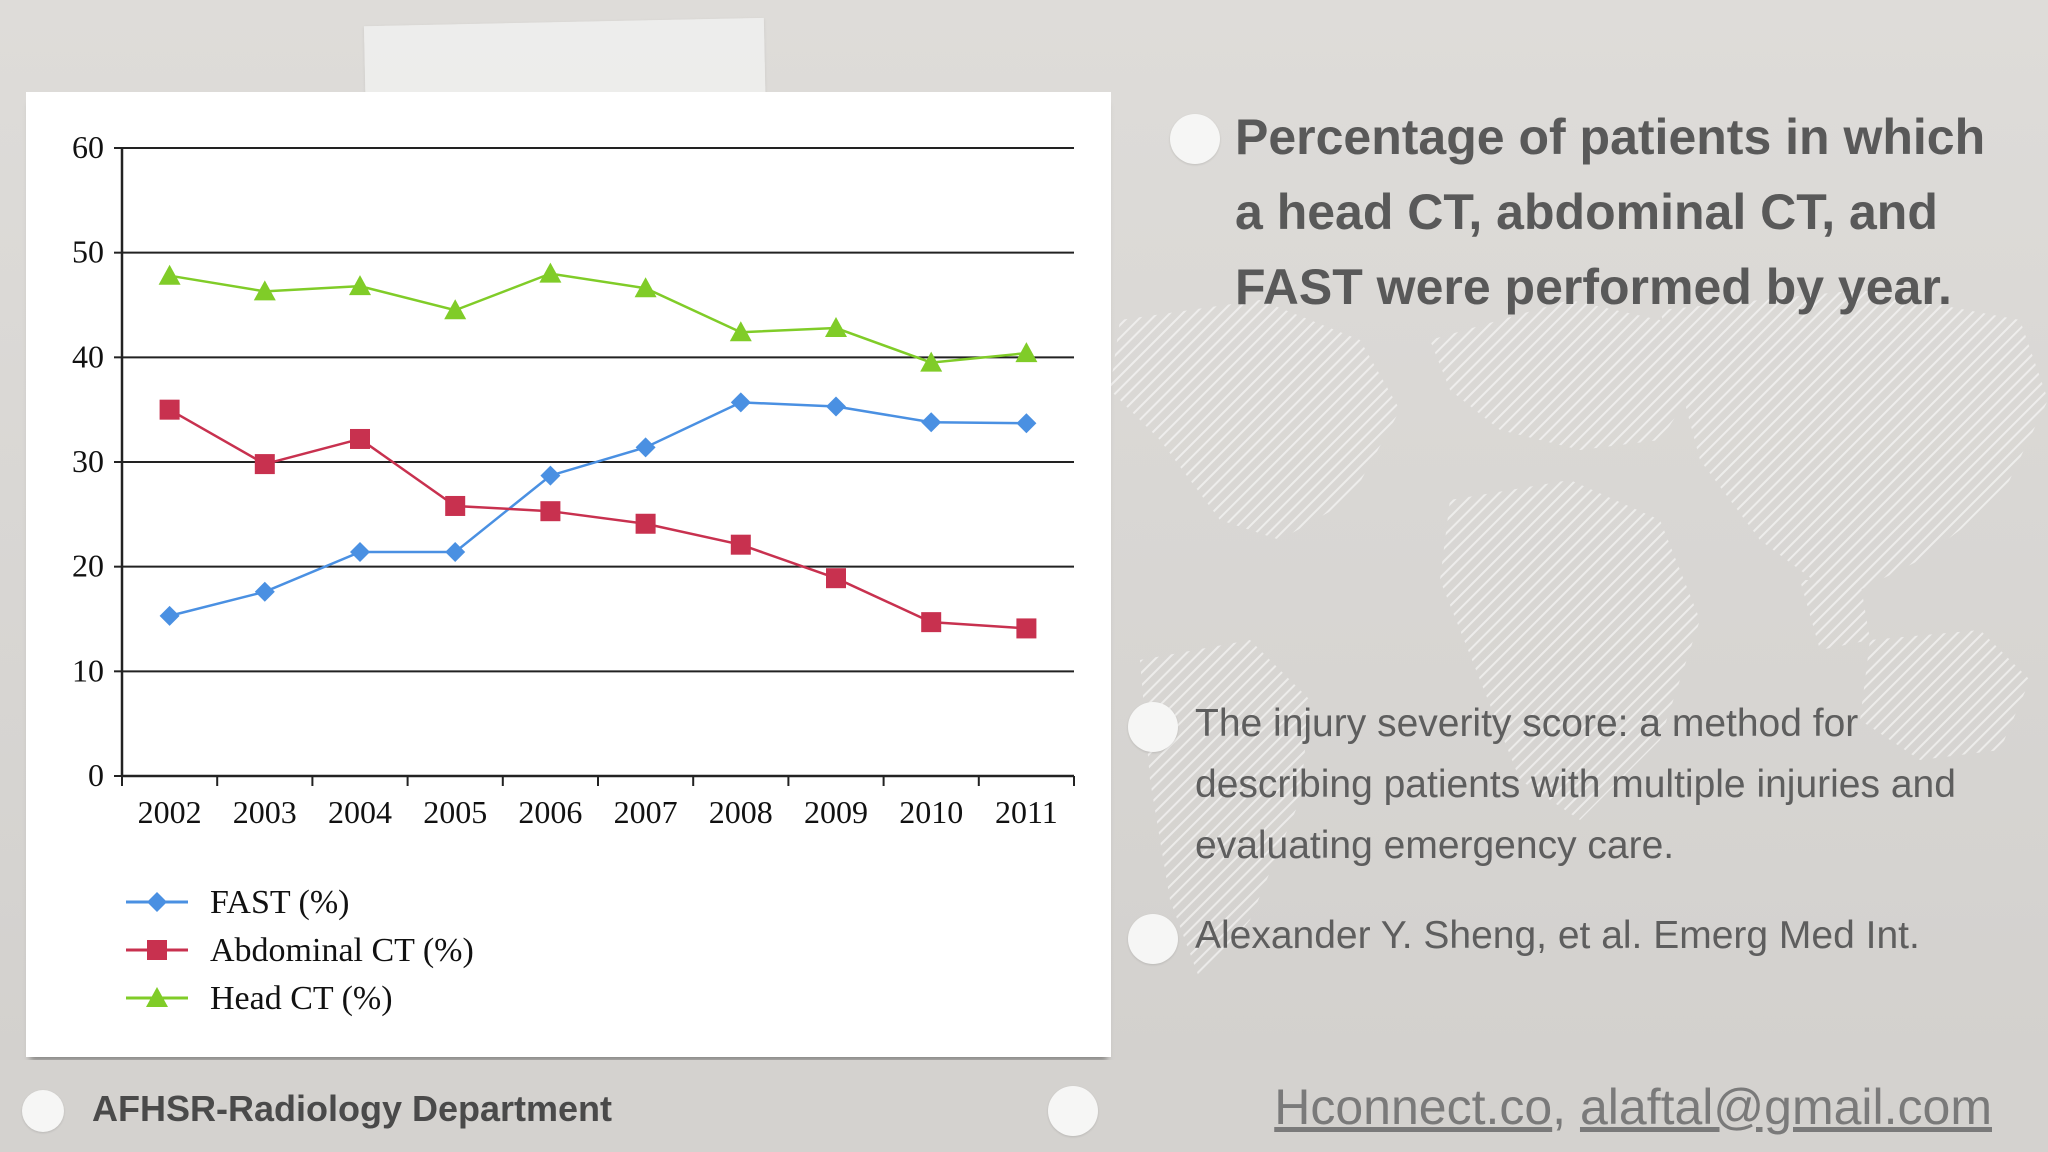 The image size is (2048, 1152). I want to click on legend-label-2: Head CT (%), so click(301, 998).